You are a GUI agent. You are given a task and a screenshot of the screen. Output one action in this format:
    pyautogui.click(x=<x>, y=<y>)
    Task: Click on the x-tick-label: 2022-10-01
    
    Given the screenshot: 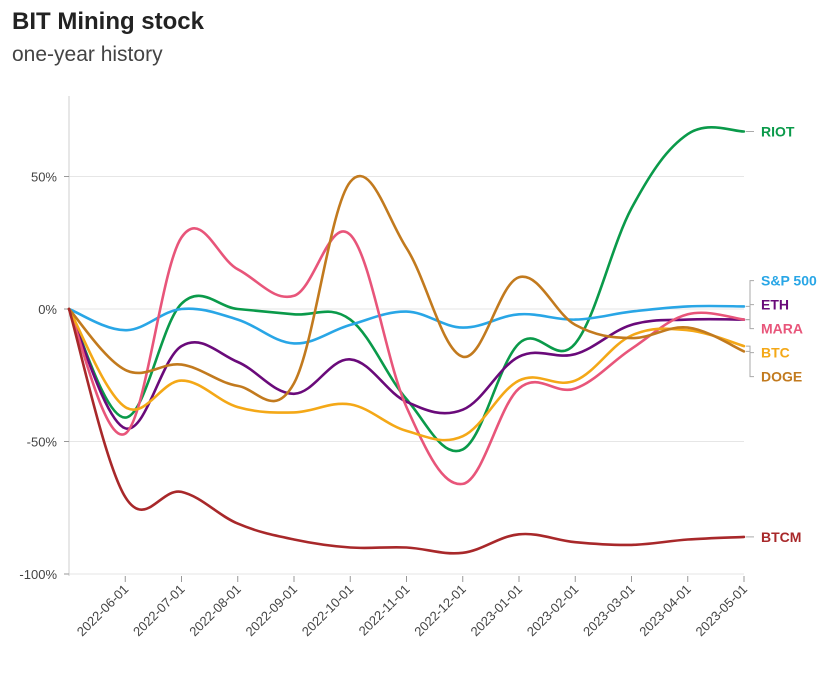 What is the action you would take?
    pyautogui.click(x=328, y=611)
    